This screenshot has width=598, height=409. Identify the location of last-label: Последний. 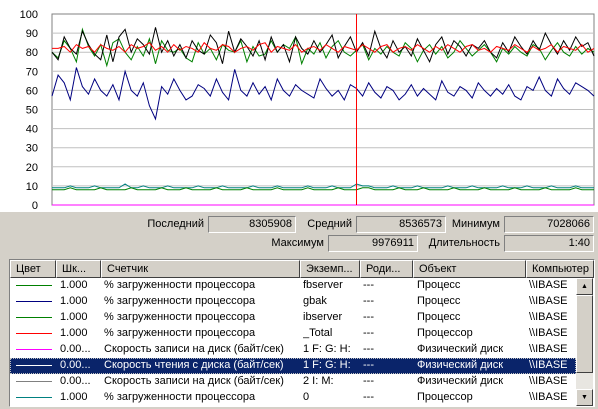
(175, 224).